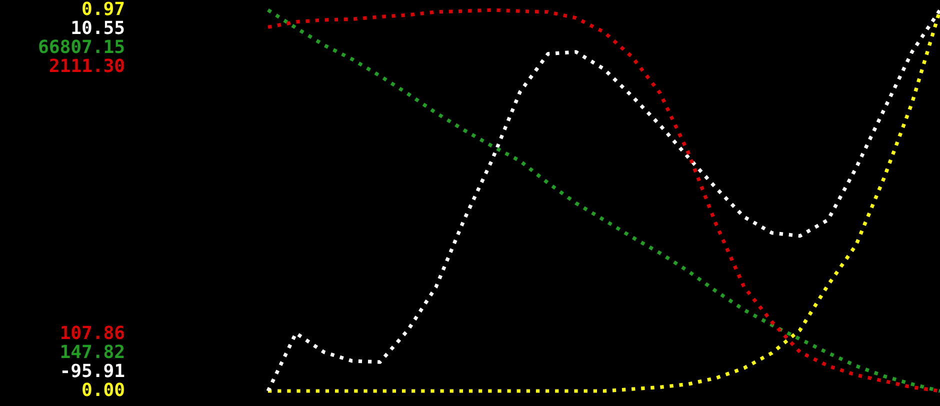 This screenshot has width=940, height=406. What do you see at coordinates (93, 371) in the screenshot?
I see `text: -95.91` at bounding box center [93, 371].